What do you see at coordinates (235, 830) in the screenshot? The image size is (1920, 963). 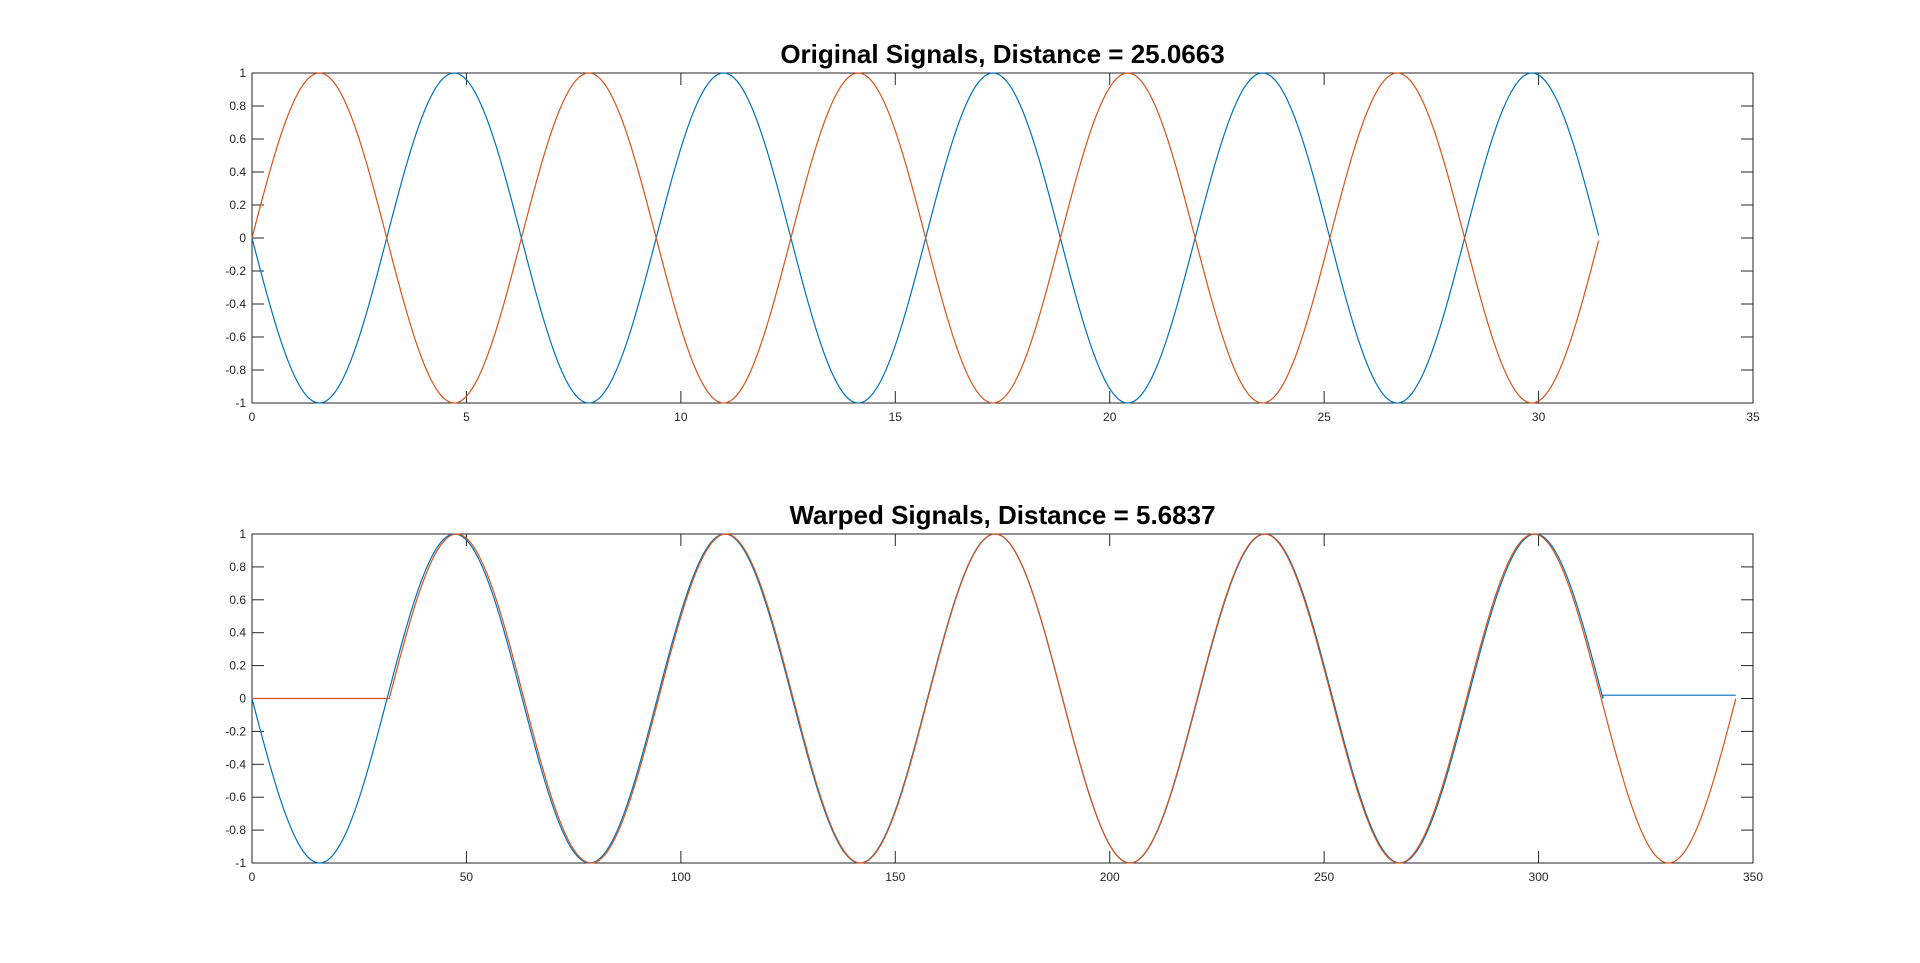 I see `warped-signals-ytick-label: -0.8` at bounding box center [235, 830].